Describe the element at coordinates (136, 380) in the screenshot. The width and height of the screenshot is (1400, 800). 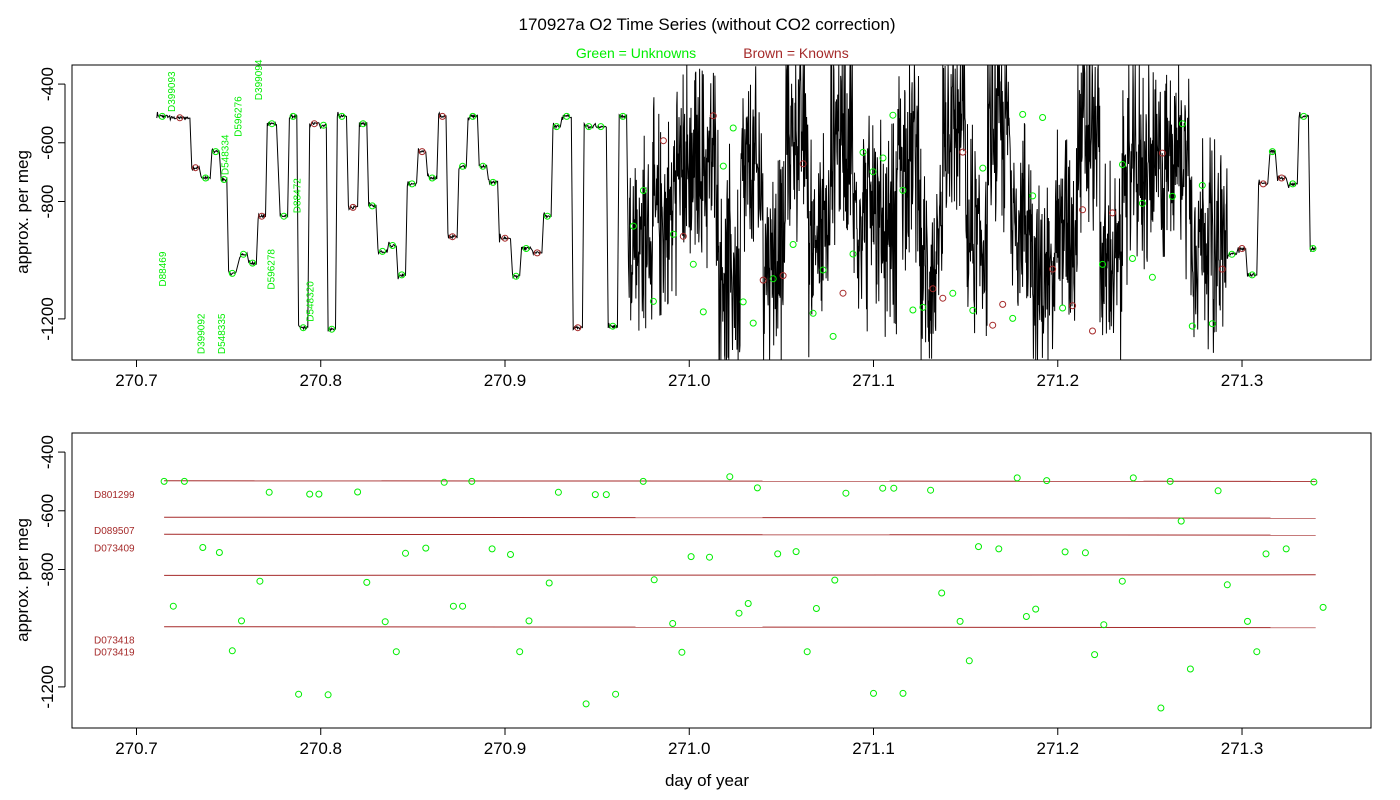
I see `top-x-tick-label: 270.7` at that location.